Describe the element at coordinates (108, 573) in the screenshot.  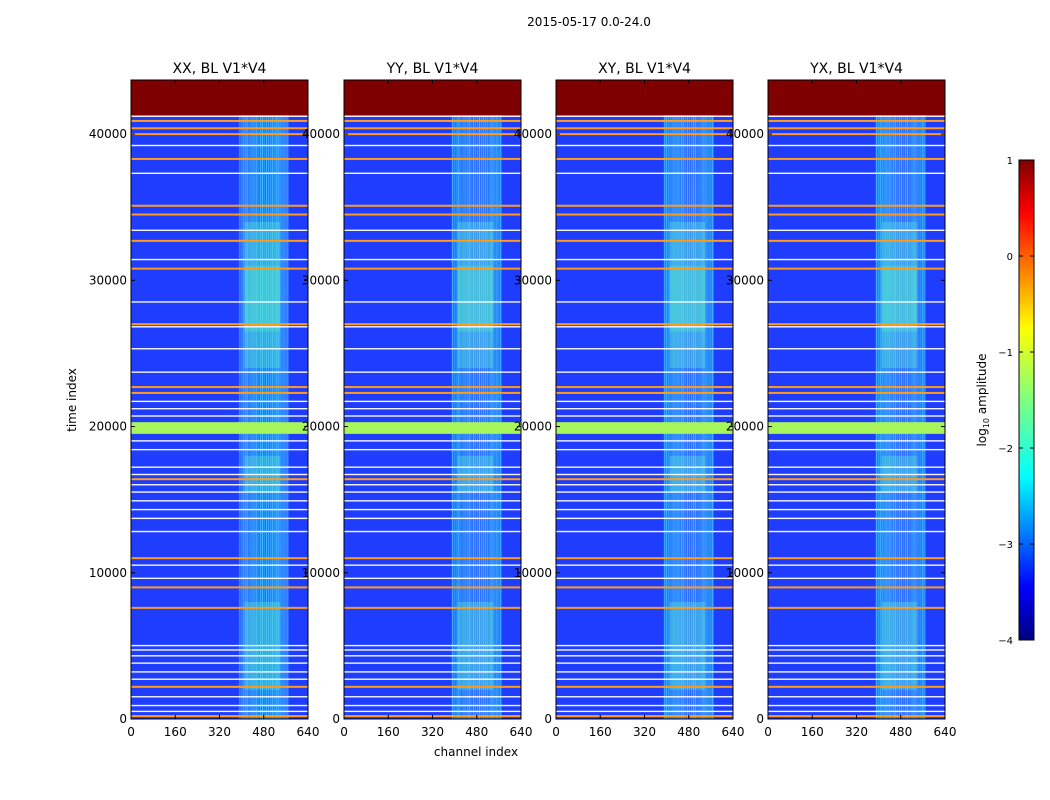
I see `y-tick-label: 10000` at that location.